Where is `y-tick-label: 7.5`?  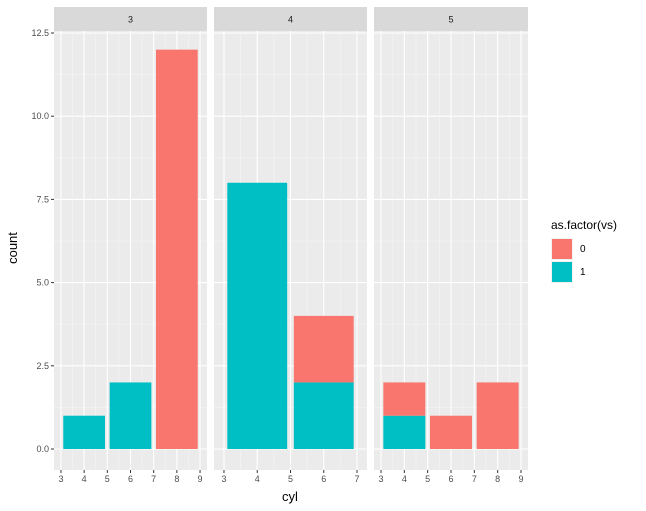 y-tick-label: 7.5 is located at coordinates (42, 199).